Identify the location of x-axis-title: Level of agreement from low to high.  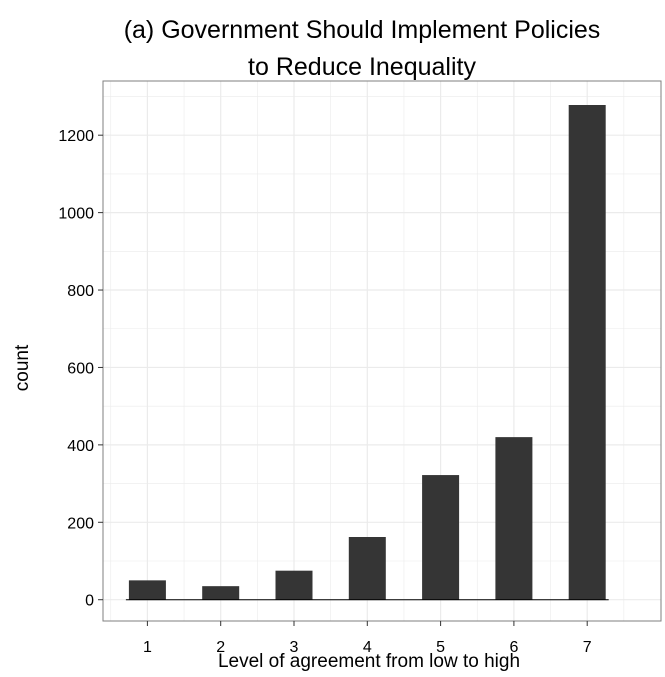
(369, 661).